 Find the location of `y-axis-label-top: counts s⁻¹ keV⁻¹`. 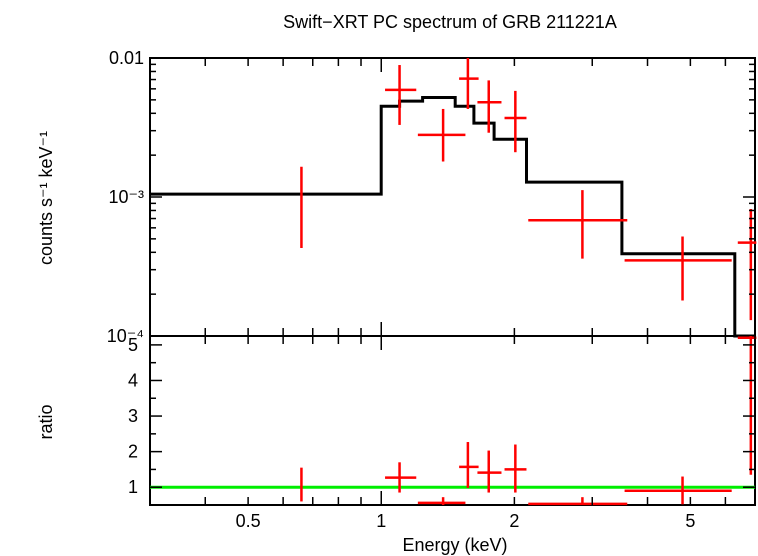

y-axis-label-top: counts s⁻¹ keV⁻¹ is located at coordinates (46, 198).